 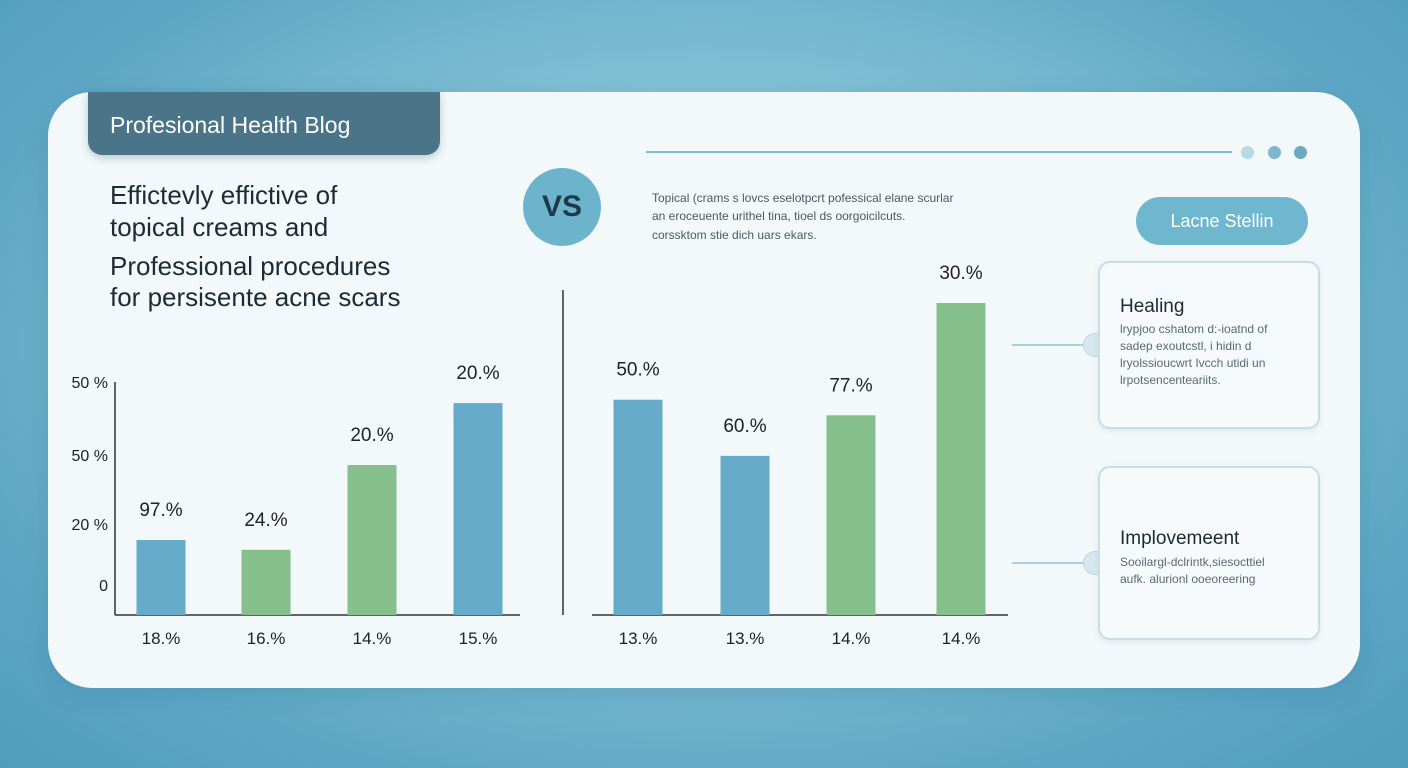 What do you see at coordinates (562, 207) in the screenshot?
I see `vs-badge: VS` at bounding box center [562, 207].